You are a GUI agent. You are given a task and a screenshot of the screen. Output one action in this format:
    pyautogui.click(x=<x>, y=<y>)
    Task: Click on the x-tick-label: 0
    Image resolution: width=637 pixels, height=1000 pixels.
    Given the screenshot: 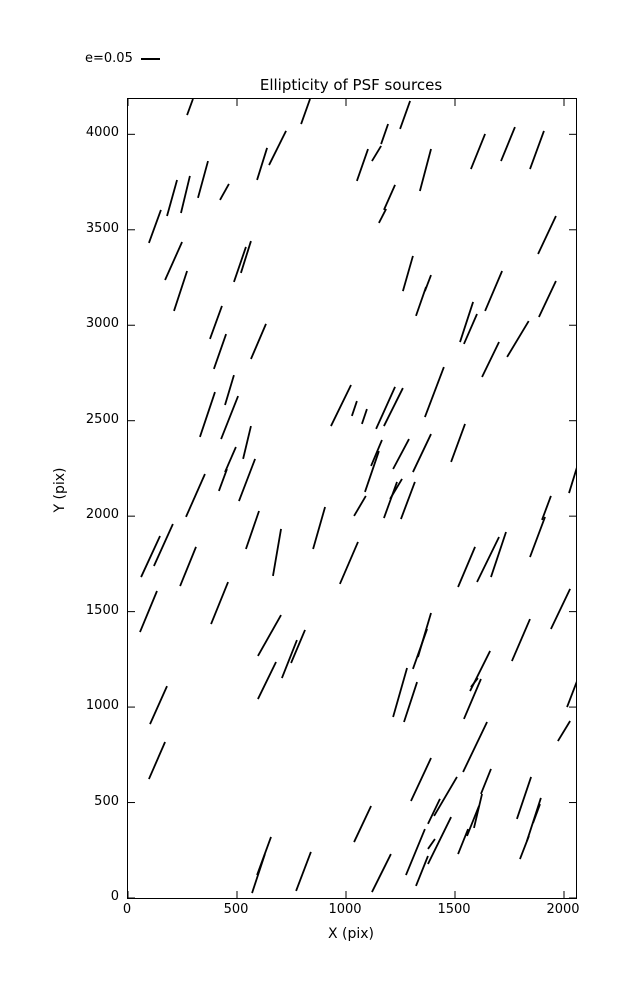 What is the action you would take?
    pyautogui.click(x=127, y=909)
    